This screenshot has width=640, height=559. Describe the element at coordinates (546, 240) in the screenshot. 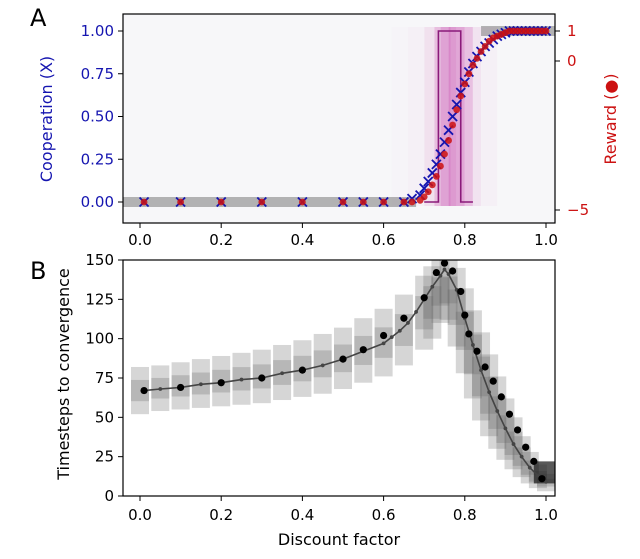

I see `a-x-tick-label: 1.0` at that location.